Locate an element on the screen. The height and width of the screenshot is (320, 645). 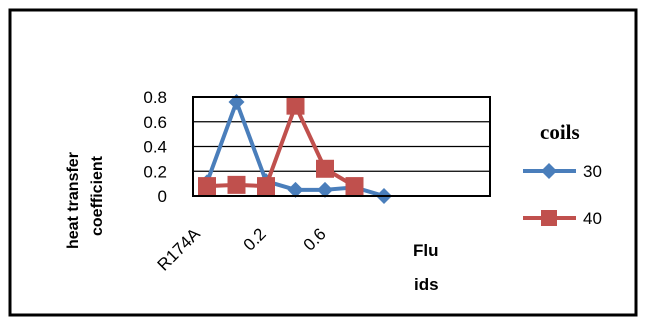
legend-label-series-40: 40 is located at coordinates (592, 218).